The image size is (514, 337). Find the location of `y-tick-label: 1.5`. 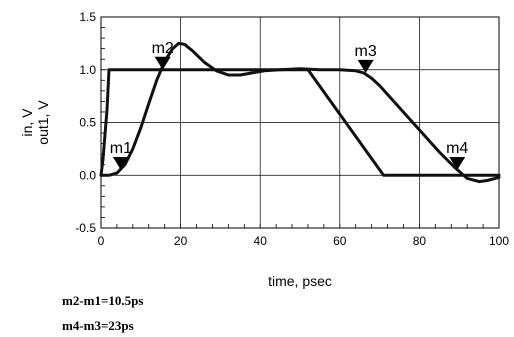

y-tick-label: 1.5 is located at coordinates (87, 17).